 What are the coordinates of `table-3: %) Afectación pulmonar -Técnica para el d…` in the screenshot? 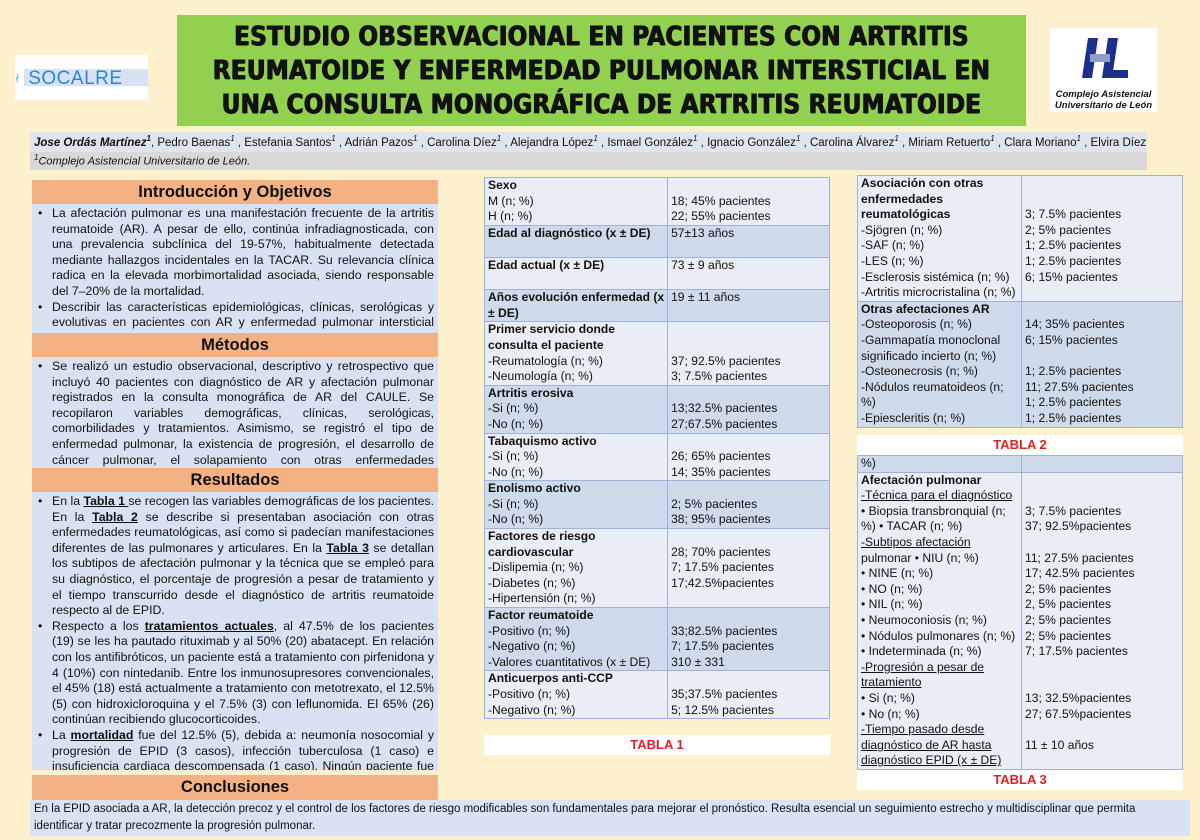 It's located at (1020, 612).